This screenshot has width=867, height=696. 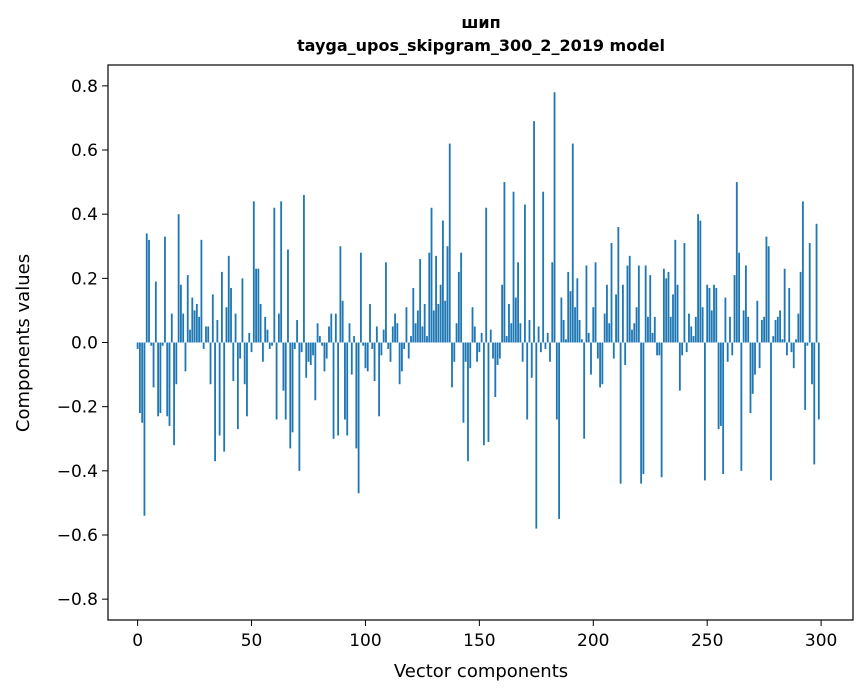 What do you see at coordinates (77, 536) in the screenshot?
I see `y-tick-label: −0.6` at bounding box center [77, 536].